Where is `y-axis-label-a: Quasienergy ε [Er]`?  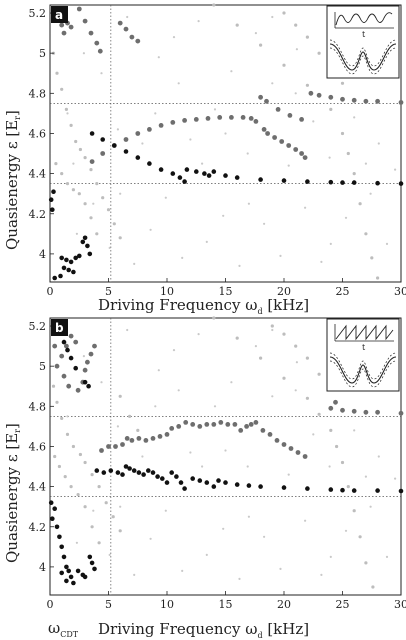
y-axis-label-a: Quasienergy ε [Er] is located at coordinates (12, 180).